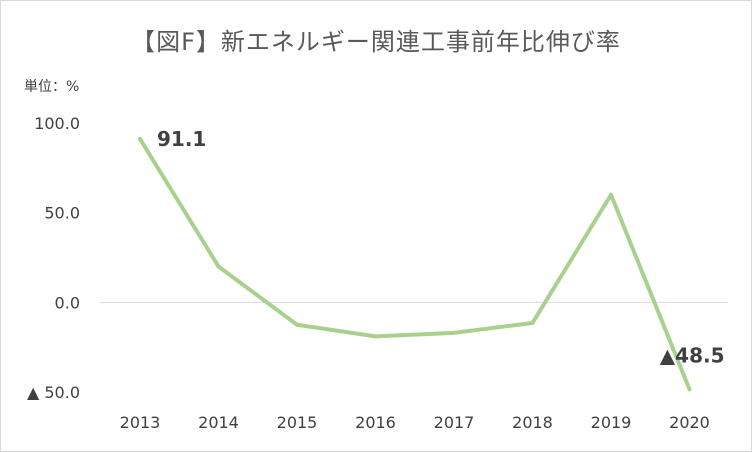 This screenshot has width=752, height=452. What do you see at coordinates (52, 87) in the screenshot?
I see `unit-label: 単位：%` at bounding box center [52, 87].